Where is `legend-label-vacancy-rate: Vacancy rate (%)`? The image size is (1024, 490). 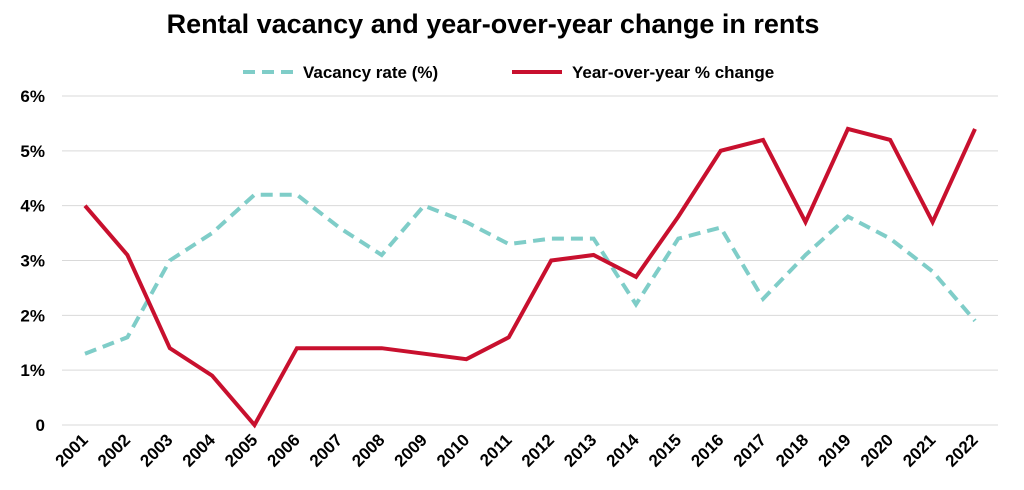
legend-label-vacancy-rate: Vacancy rate (%) is located at coordinates (370, 72).